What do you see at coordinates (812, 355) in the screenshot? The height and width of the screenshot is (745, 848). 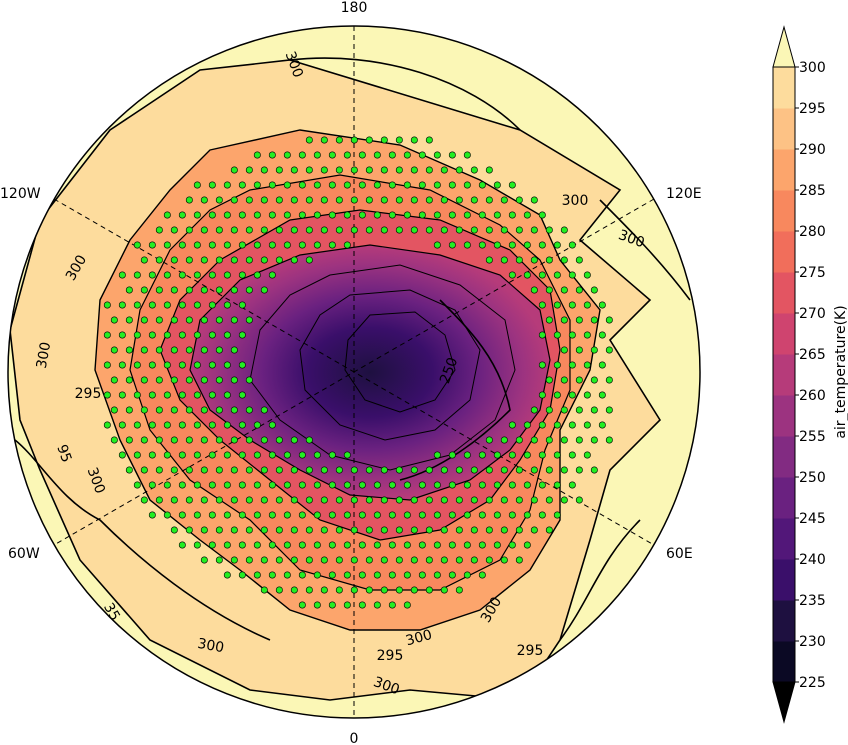 I see `colorbar-tick-label: 265` at bounding box center [812, 355].